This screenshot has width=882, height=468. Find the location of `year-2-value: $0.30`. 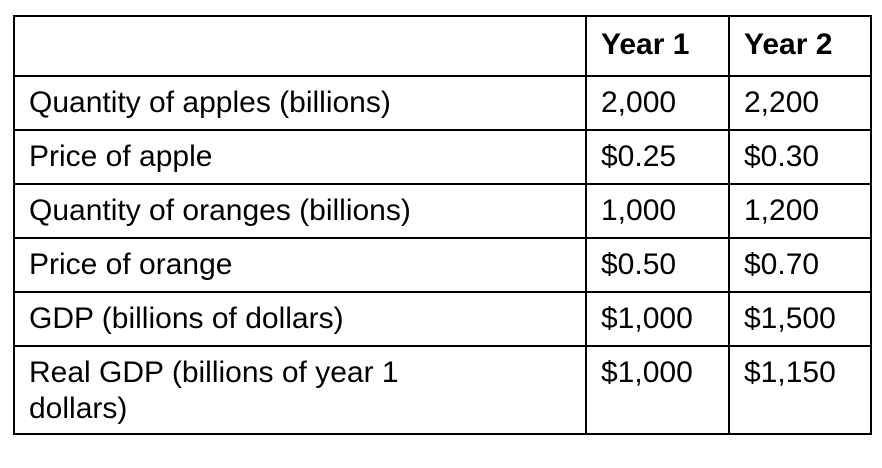

year-2-value: $0.30 is located at coordinates (800, 157).